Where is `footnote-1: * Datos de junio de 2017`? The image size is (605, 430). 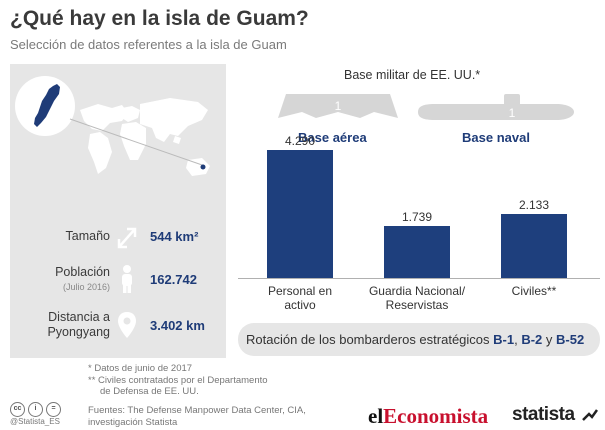
footnote-1: * Datos de junio de 2017 is located at coordinates (140, 368).